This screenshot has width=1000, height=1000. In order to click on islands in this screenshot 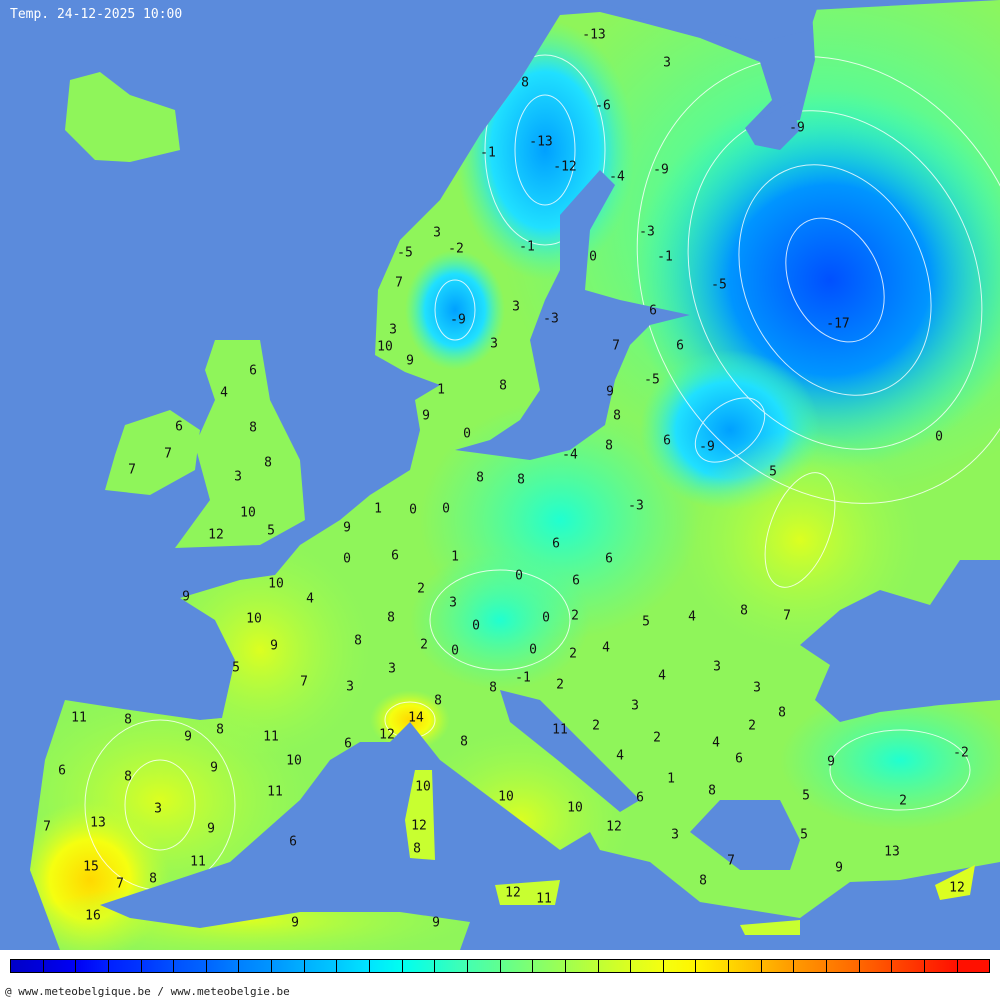, I will do `click(690, 852)`.